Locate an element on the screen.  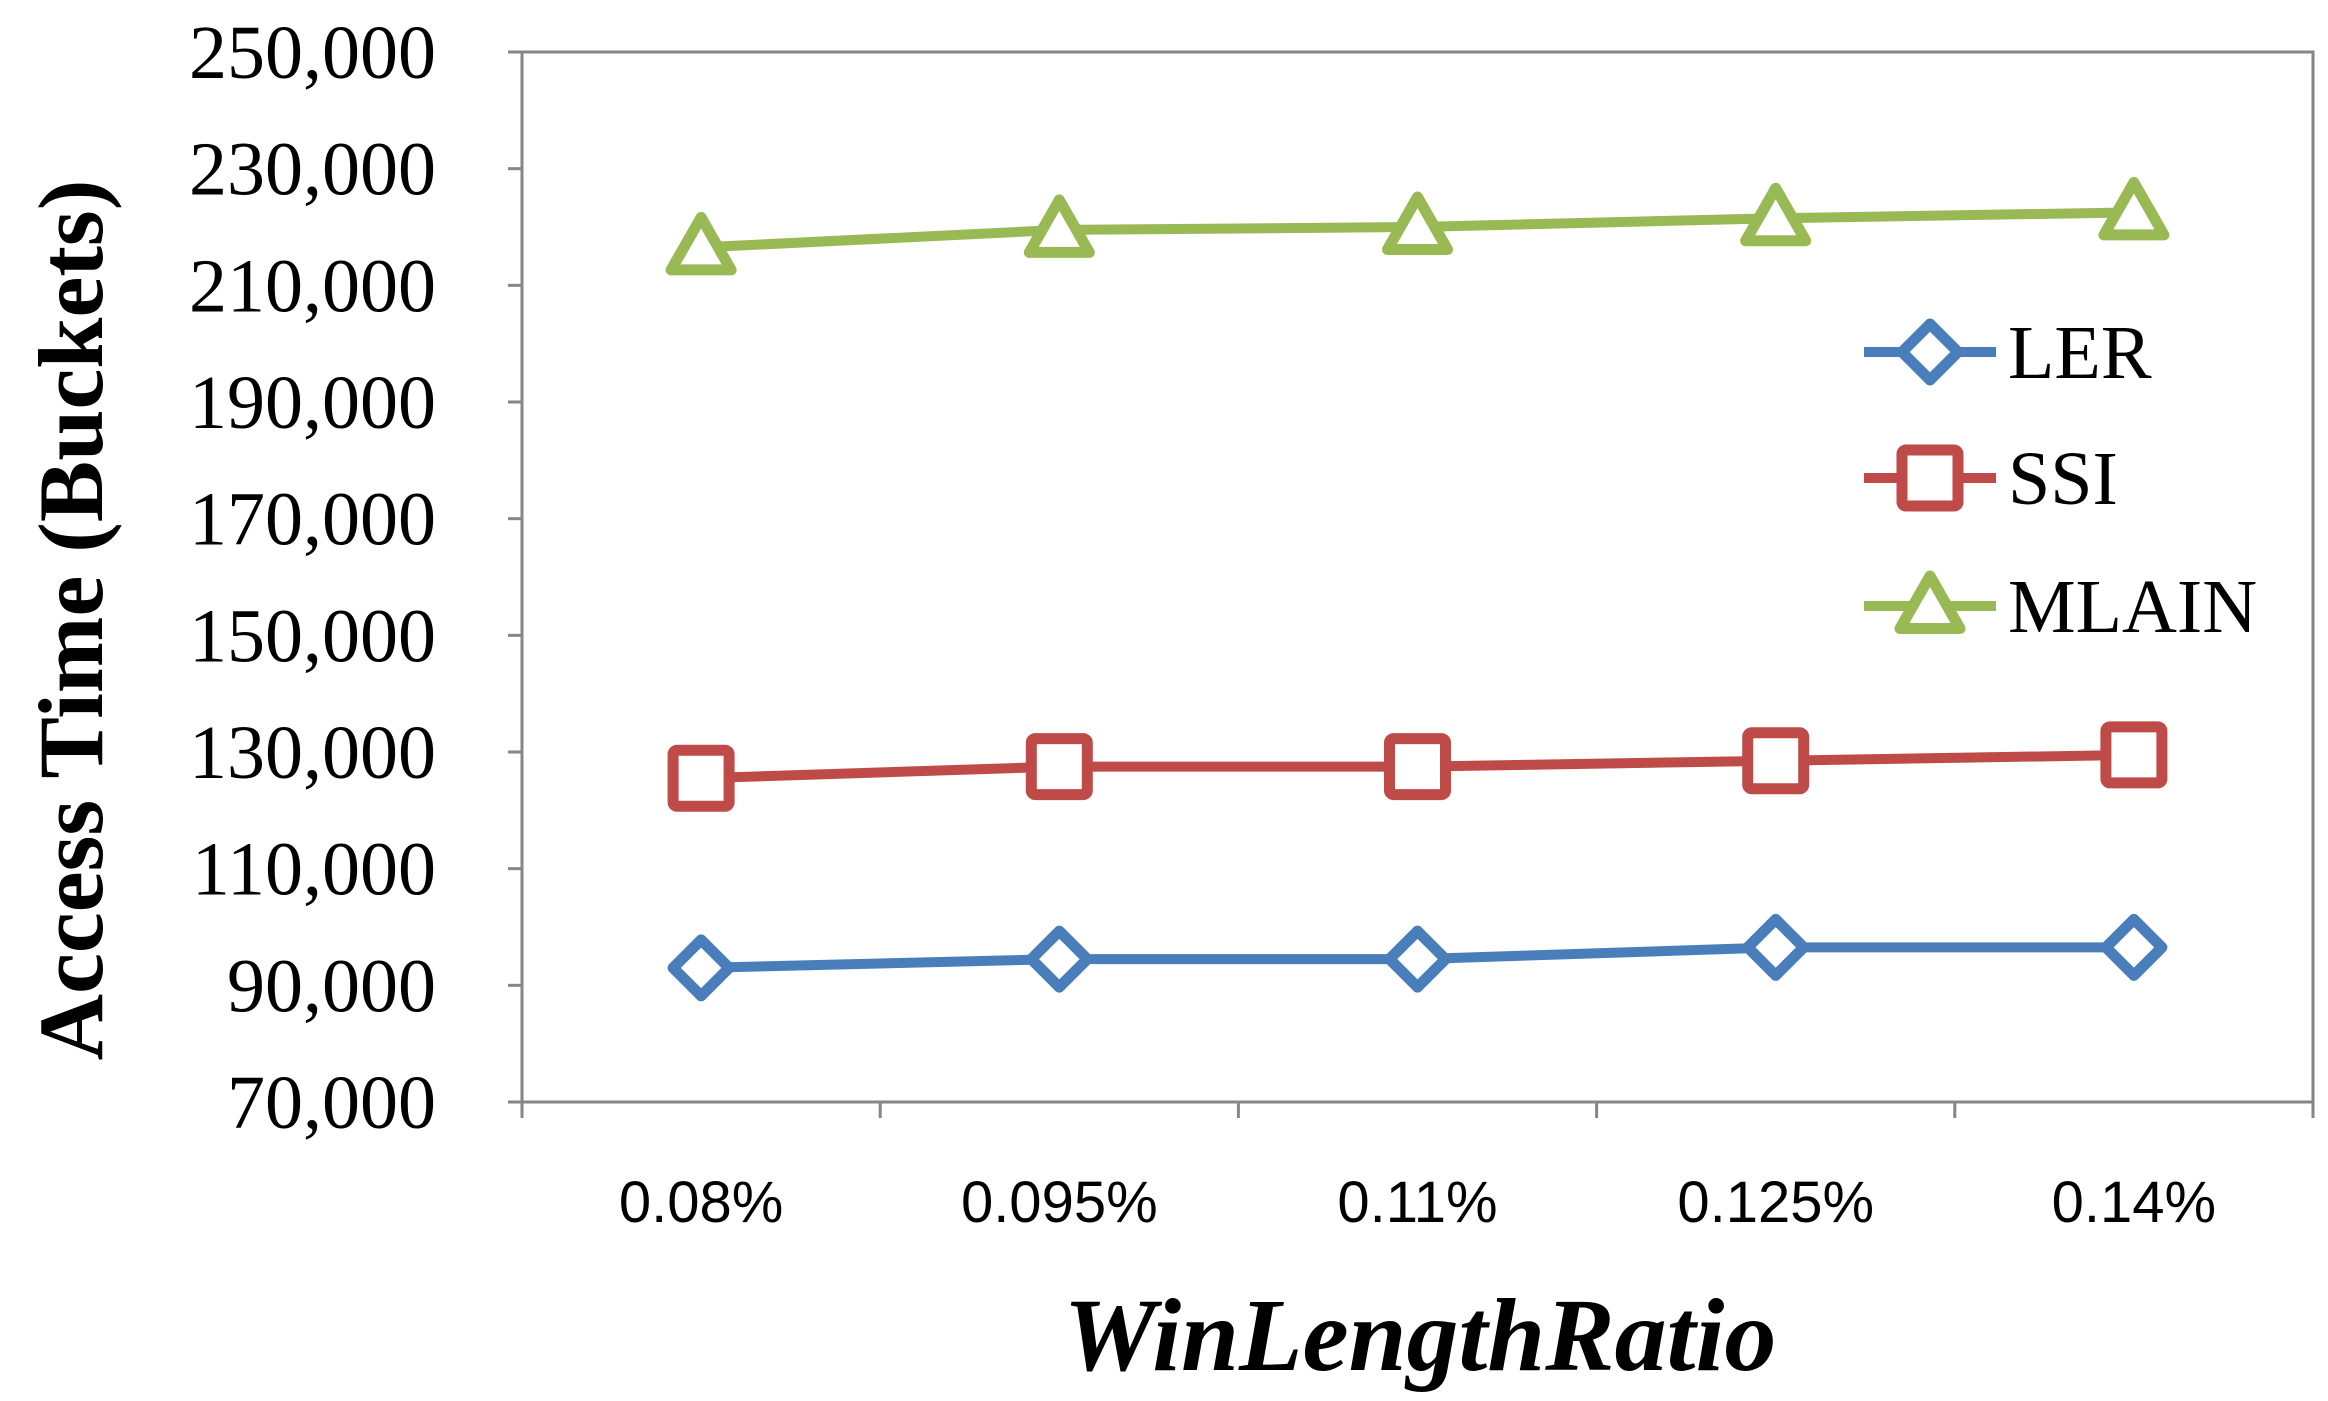
x-axis-label: WinLengthRatio is located at coordinates (1420, 1335).